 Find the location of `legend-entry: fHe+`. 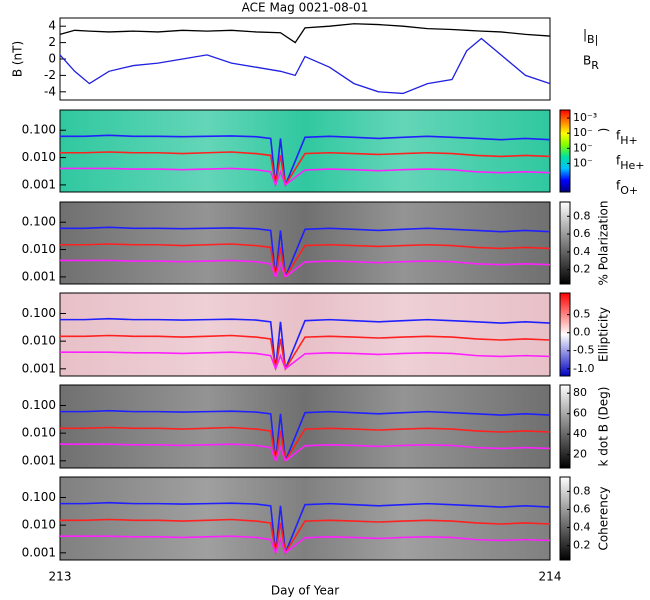

legend-entry: fHe+ is located at coordinates (630, 163).